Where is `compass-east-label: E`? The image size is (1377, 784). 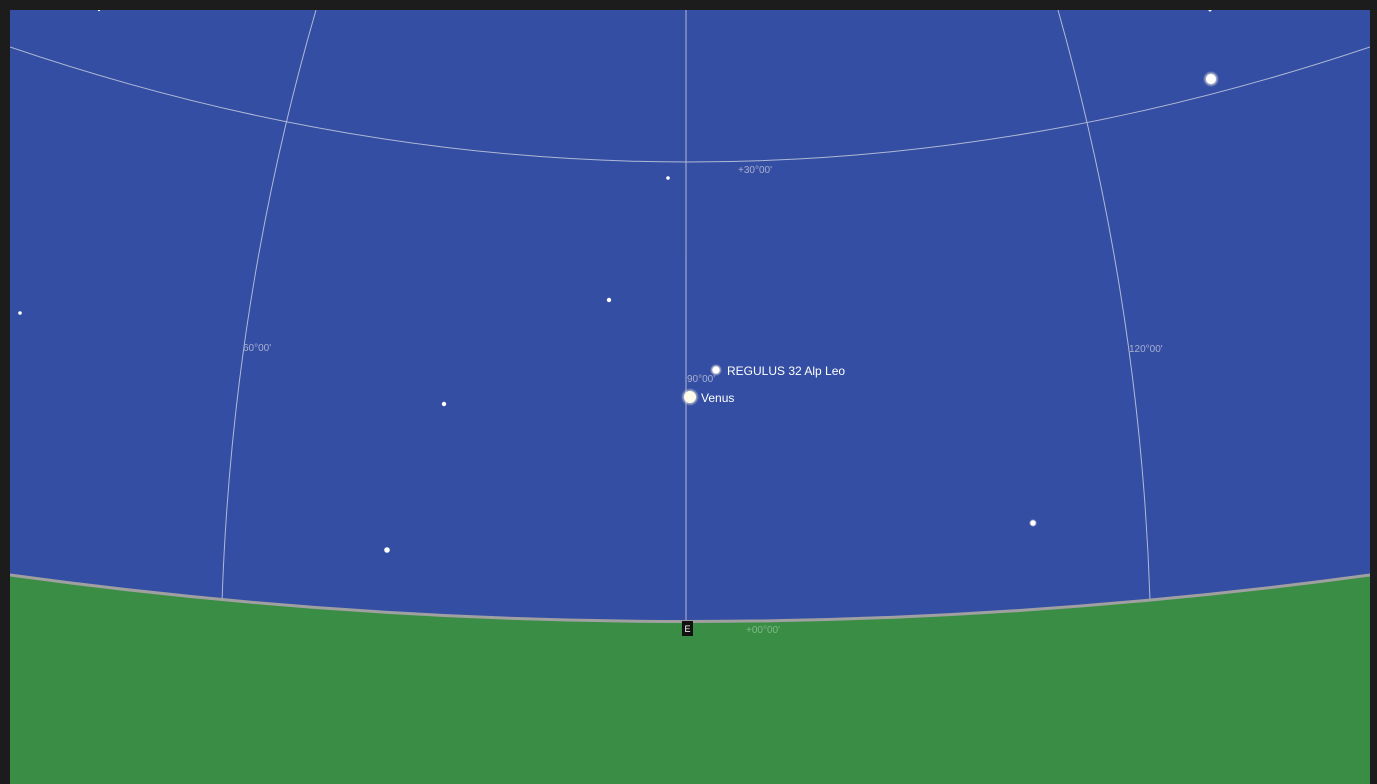 compass-east-label: E is located at coordinates (687, 629).